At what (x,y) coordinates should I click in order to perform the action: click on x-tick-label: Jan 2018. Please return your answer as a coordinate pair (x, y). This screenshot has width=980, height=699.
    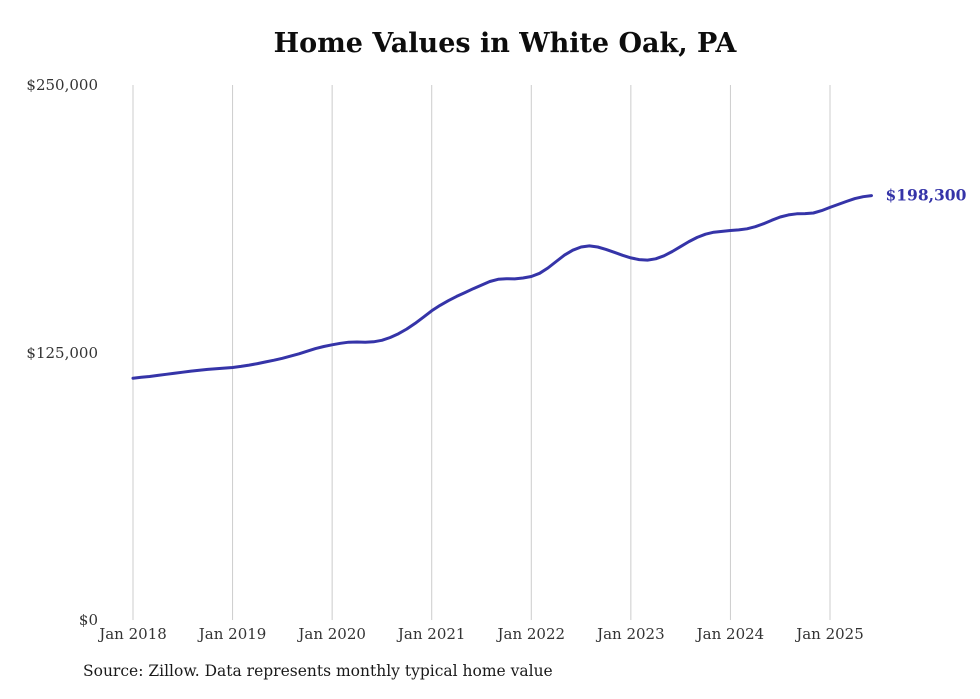
    Looking at the image, I should click on (133, 634).